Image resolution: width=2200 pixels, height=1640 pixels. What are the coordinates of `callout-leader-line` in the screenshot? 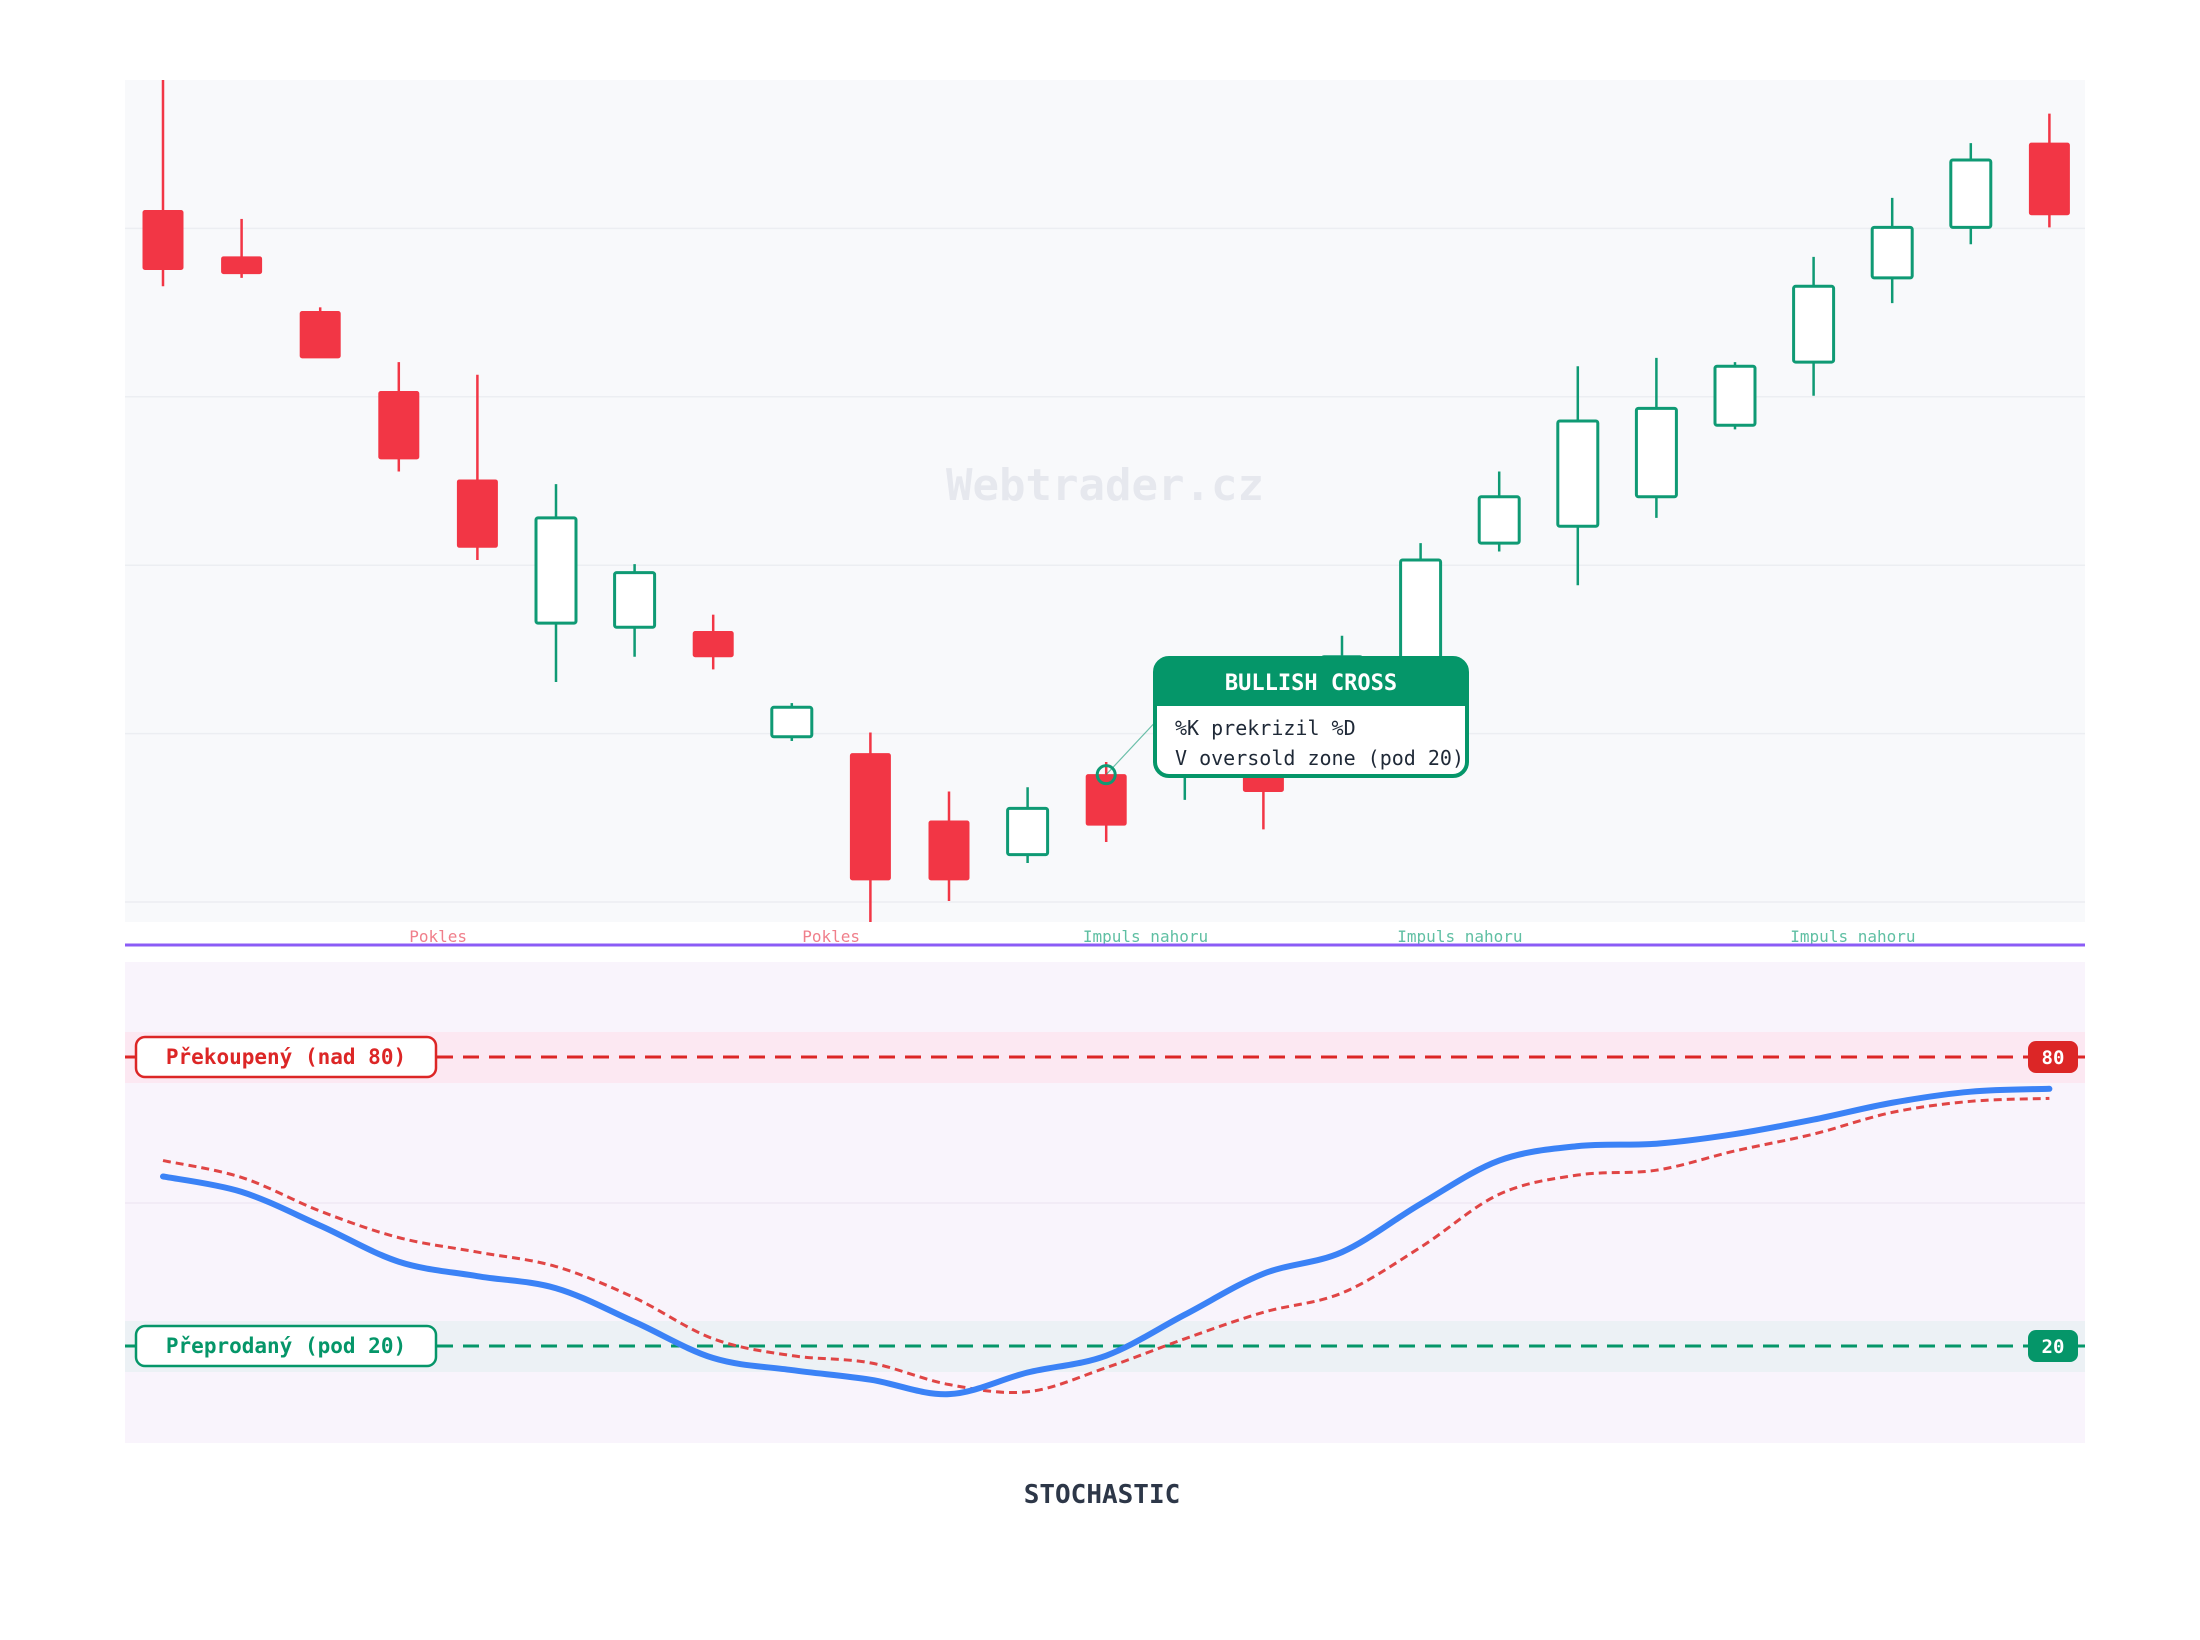 It's located at (1133, 746).